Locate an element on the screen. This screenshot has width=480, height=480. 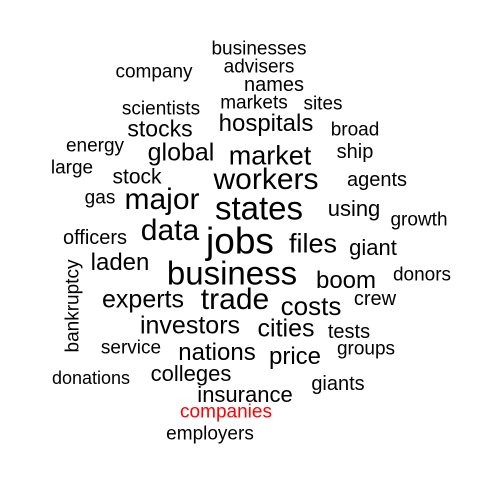
word-energy: energy is located at coordinates (95, 146).